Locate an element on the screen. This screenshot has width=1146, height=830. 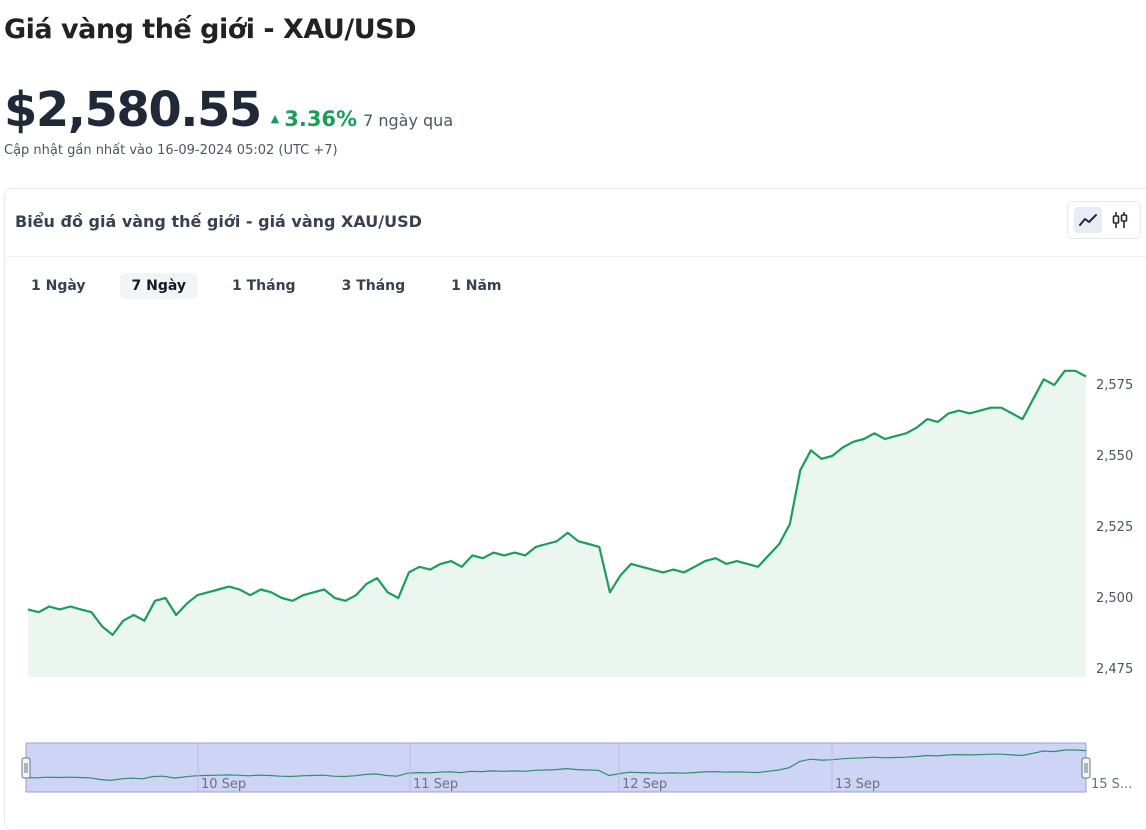
y-tick-label: 2,475 is located at coordinates (1114, 669).